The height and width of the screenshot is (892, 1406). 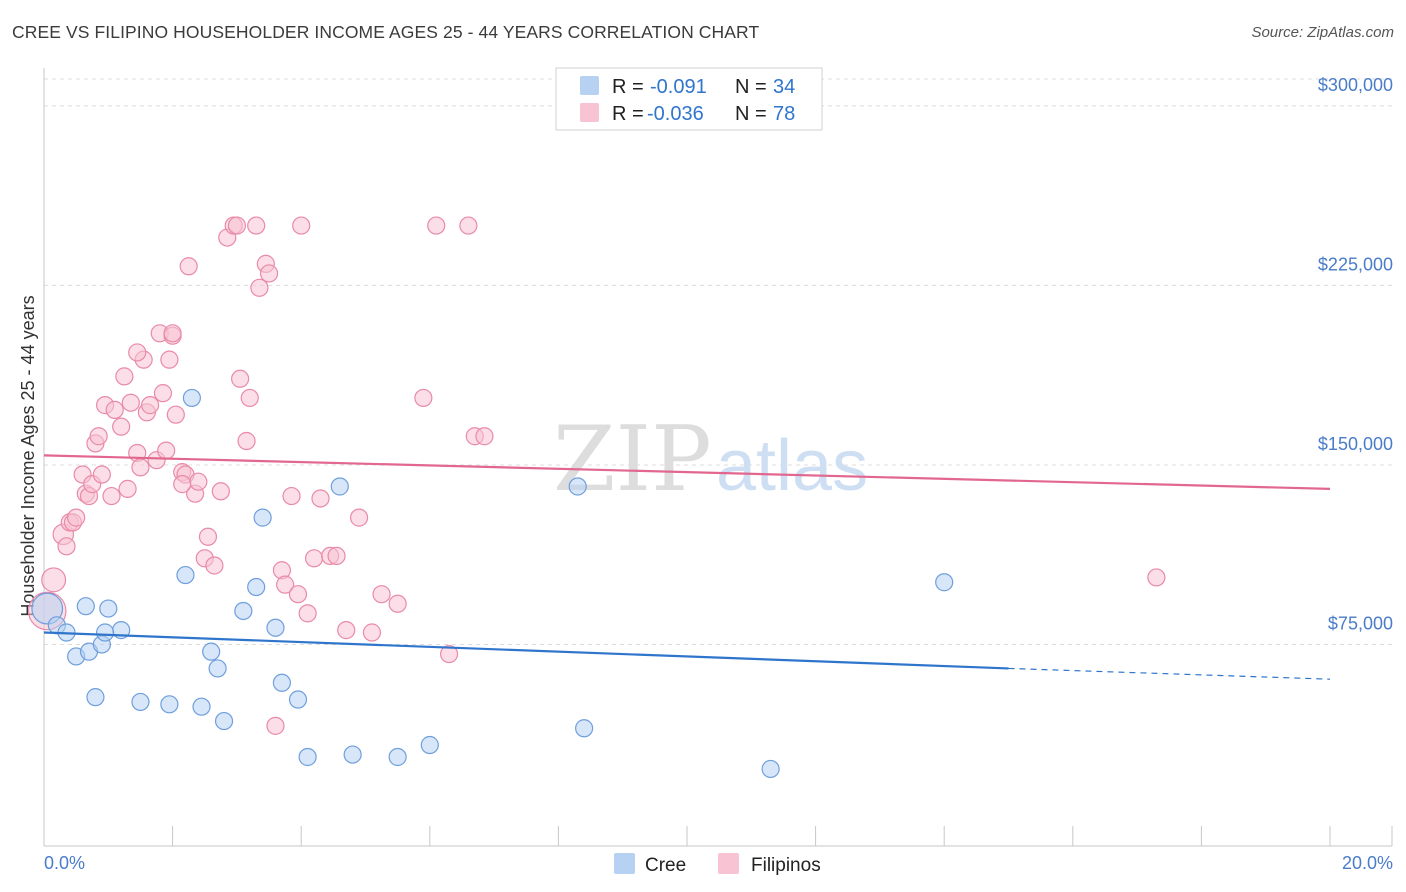 I want to click on stats-filipino-swatch, so click(x=589, y=112).